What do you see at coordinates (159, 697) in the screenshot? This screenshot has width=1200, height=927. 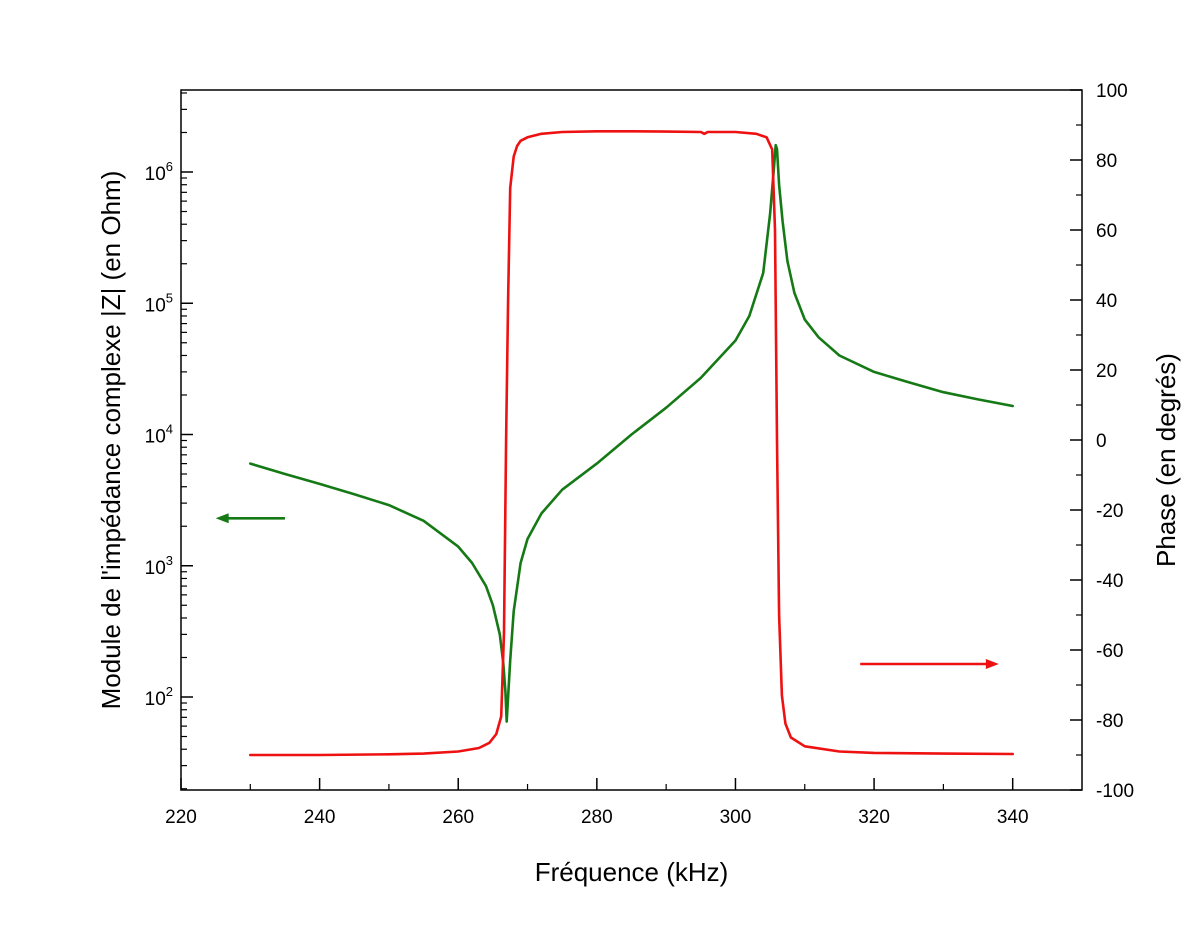 I see `y-left-tick-label: 10²` at bounding box center [159, 697].